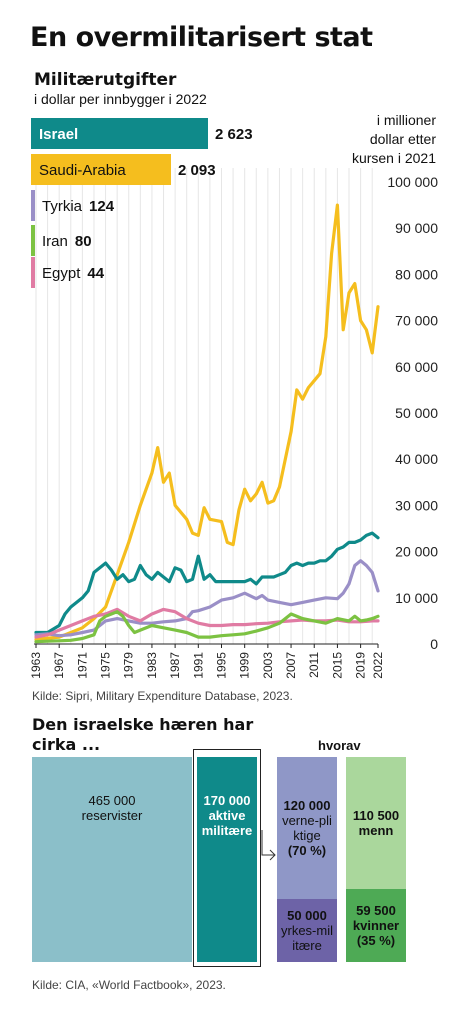 This screenshot has width=460, height=1024. I want to click on professional-value: 50 000, so click(307, 915).